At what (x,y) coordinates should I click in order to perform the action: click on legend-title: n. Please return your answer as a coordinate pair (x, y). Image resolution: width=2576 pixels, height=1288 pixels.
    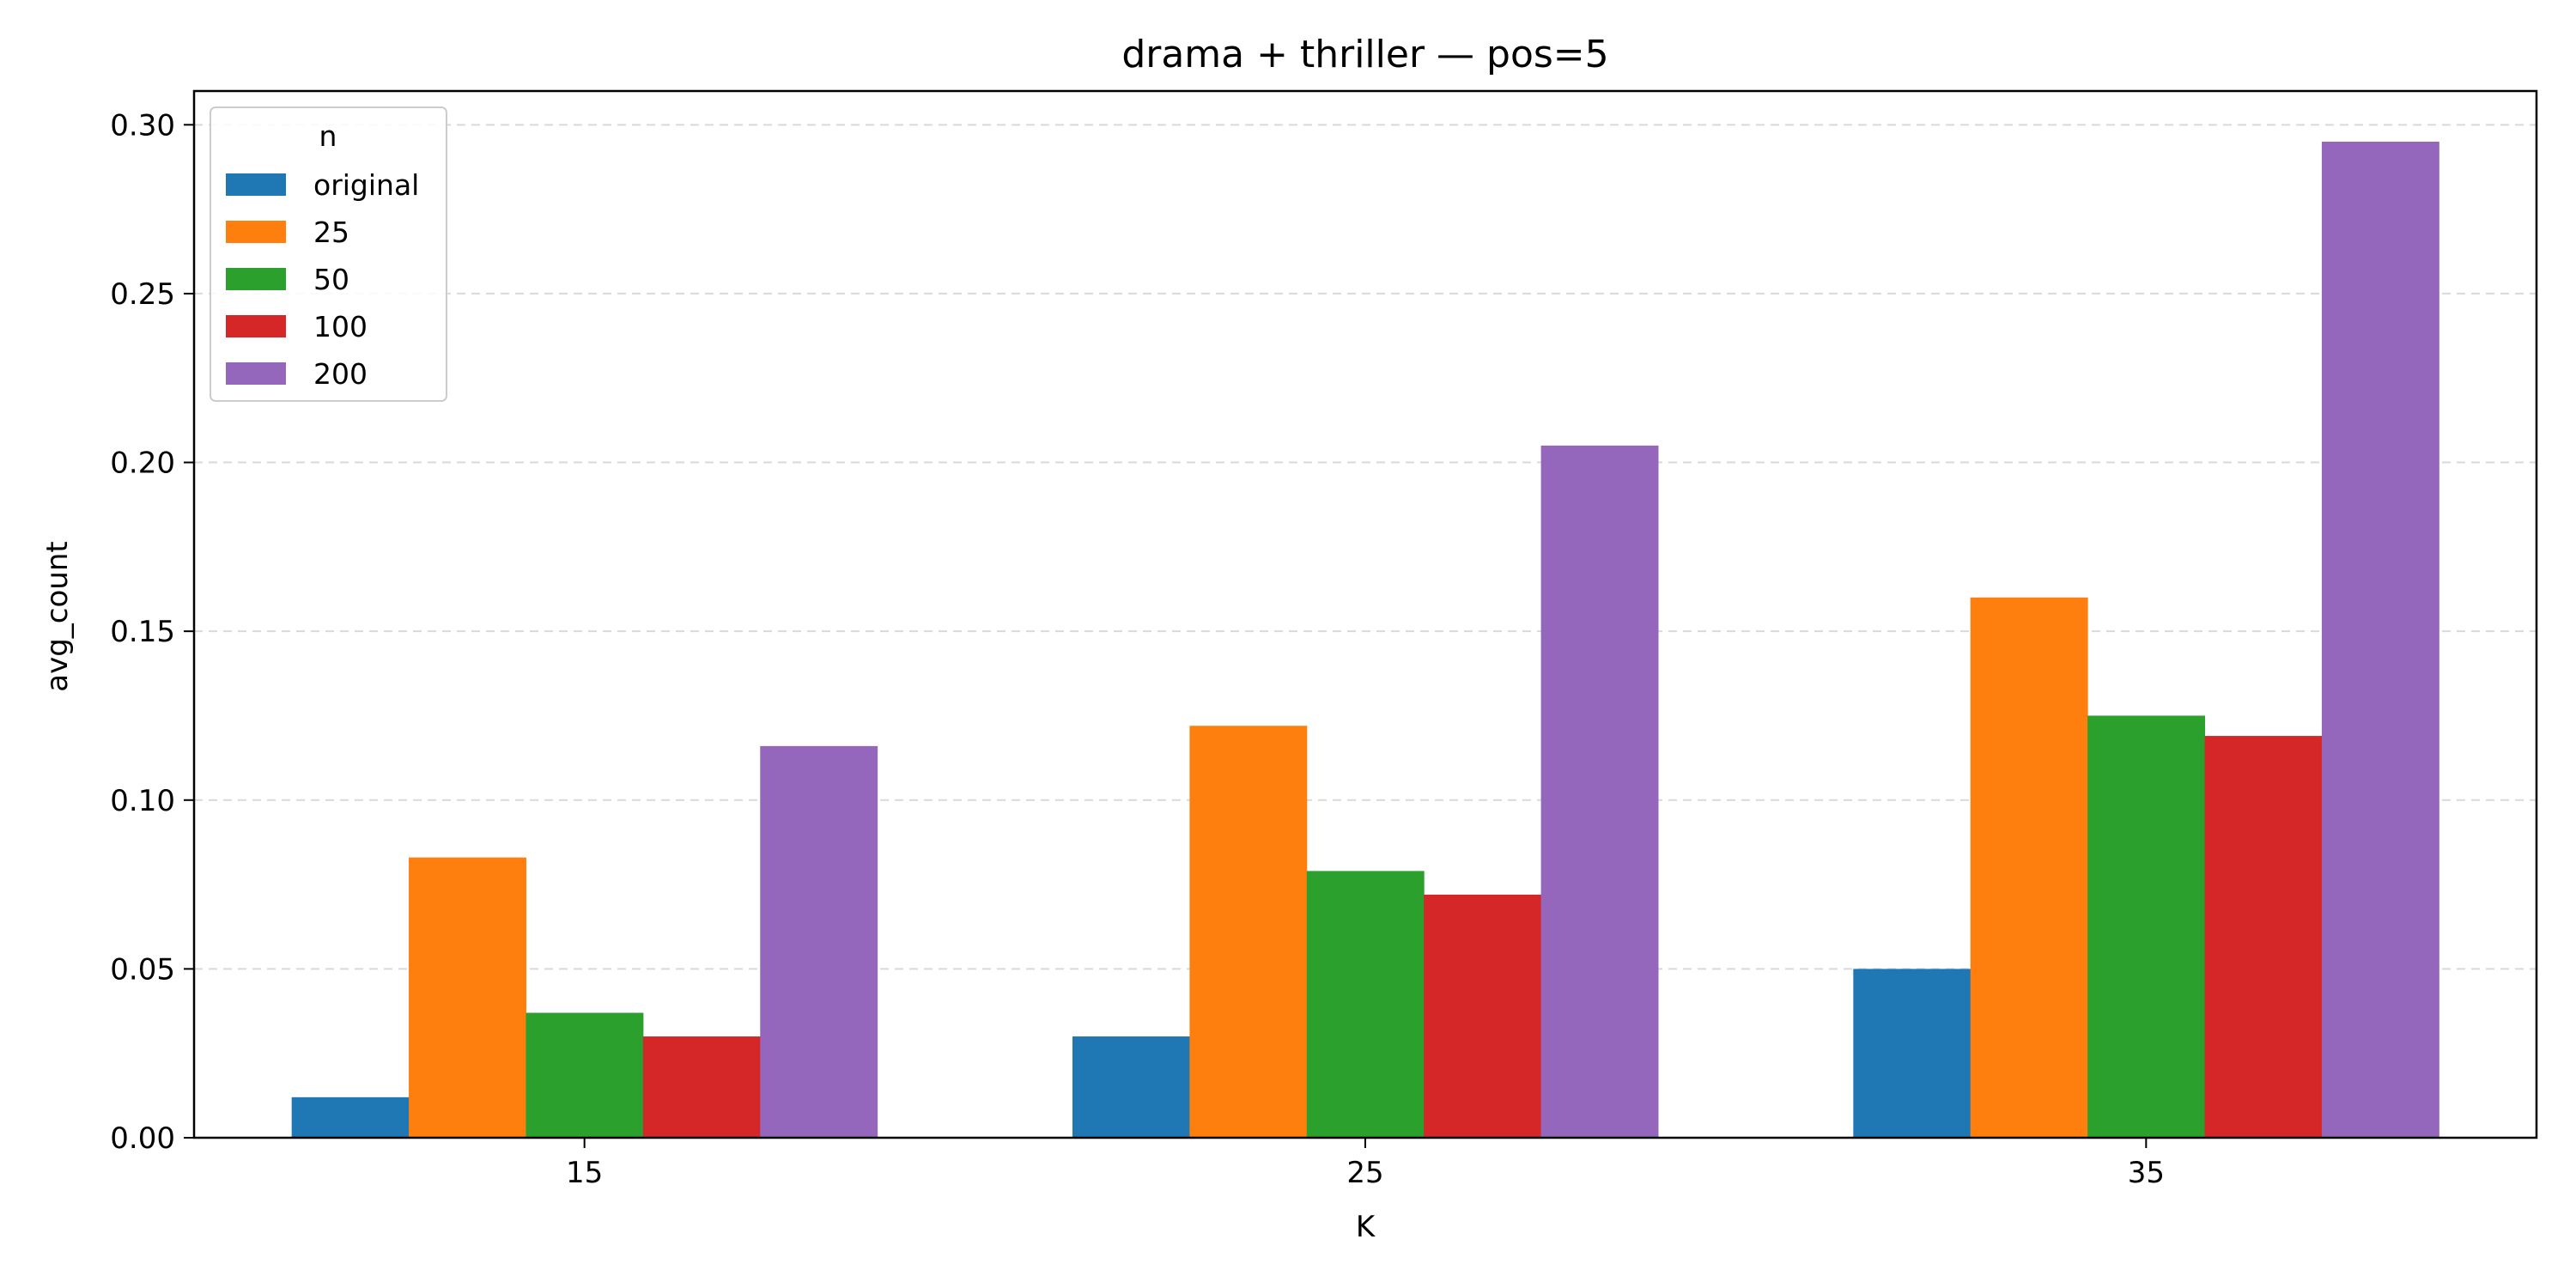
    Looking at the image, I should click on (328, 136).